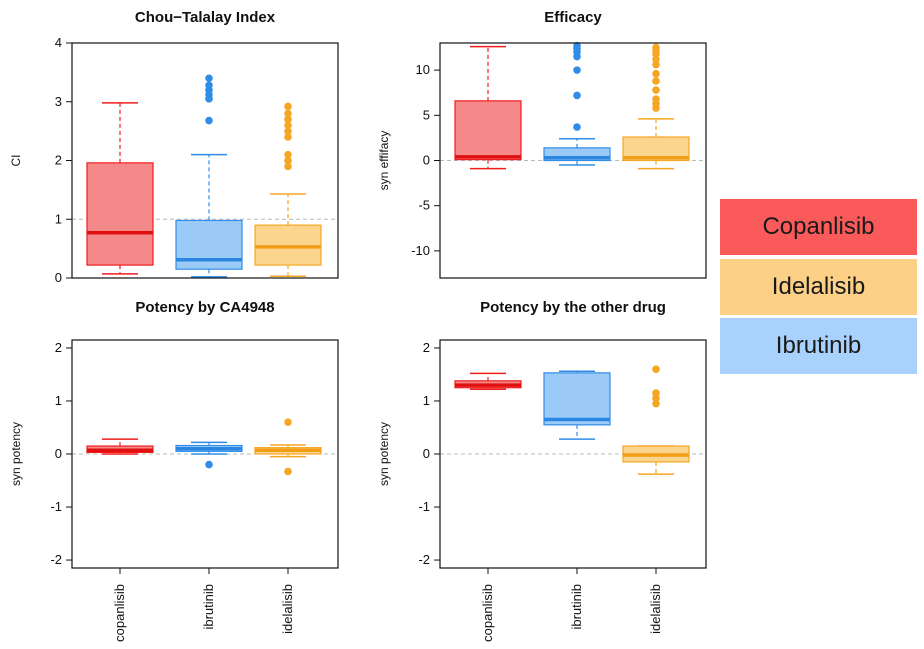 The image size is (924, 649). Describe the element at coordinates (58, 101) in the screenshot. I see `y-tick-label: 3` at that location.